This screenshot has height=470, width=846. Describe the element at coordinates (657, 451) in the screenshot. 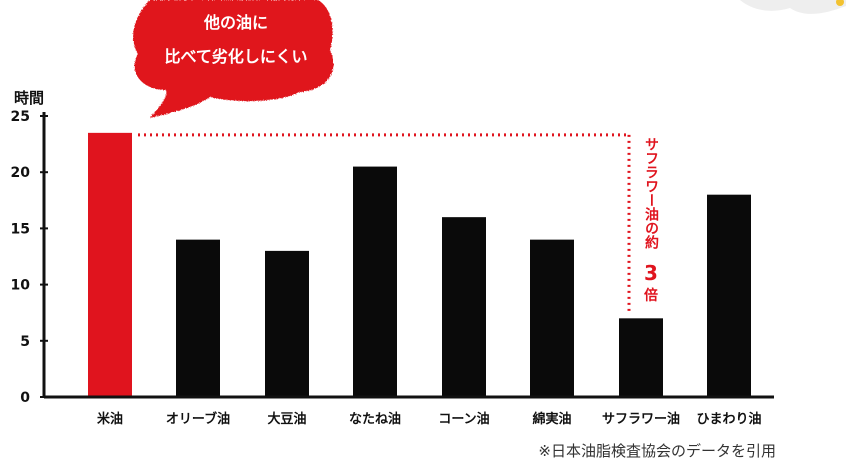

I see `source-note: ※日本油脂検査協会のデータを引用` at that location.